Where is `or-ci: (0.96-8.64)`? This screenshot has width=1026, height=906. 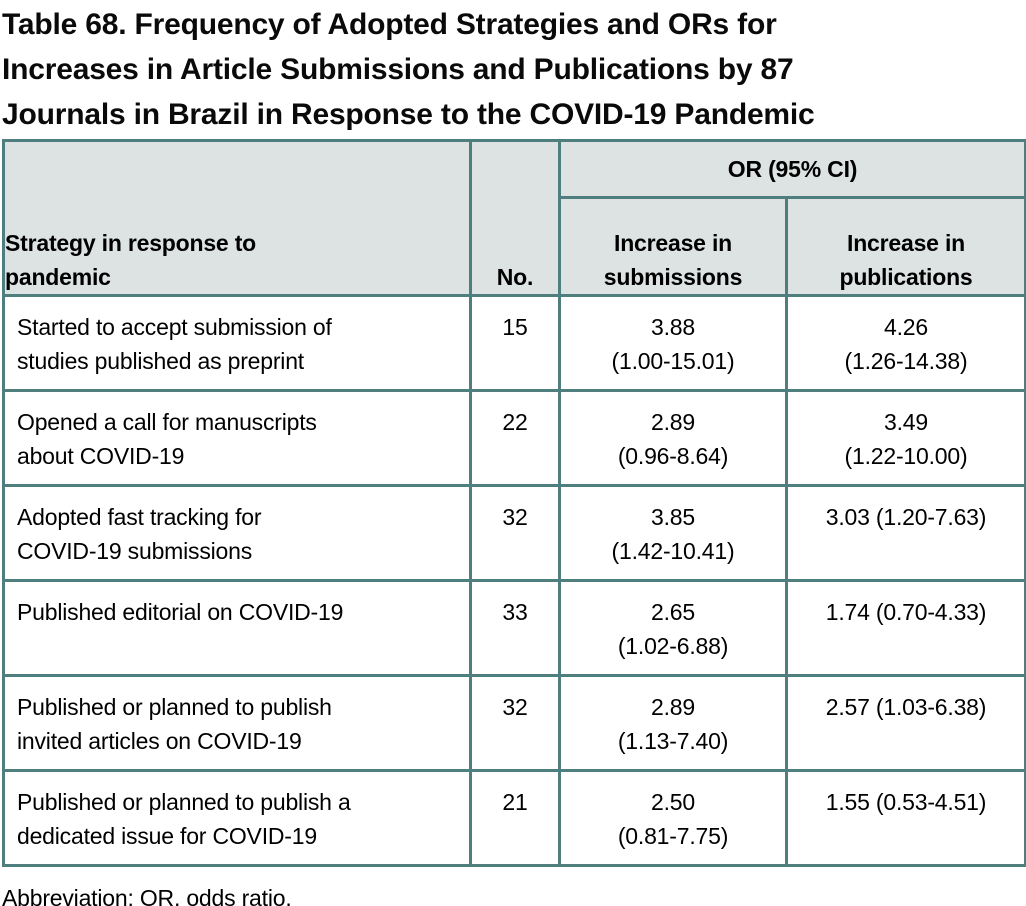 or-ci: (0.96-8.64) is located at coordinates (673, 456).